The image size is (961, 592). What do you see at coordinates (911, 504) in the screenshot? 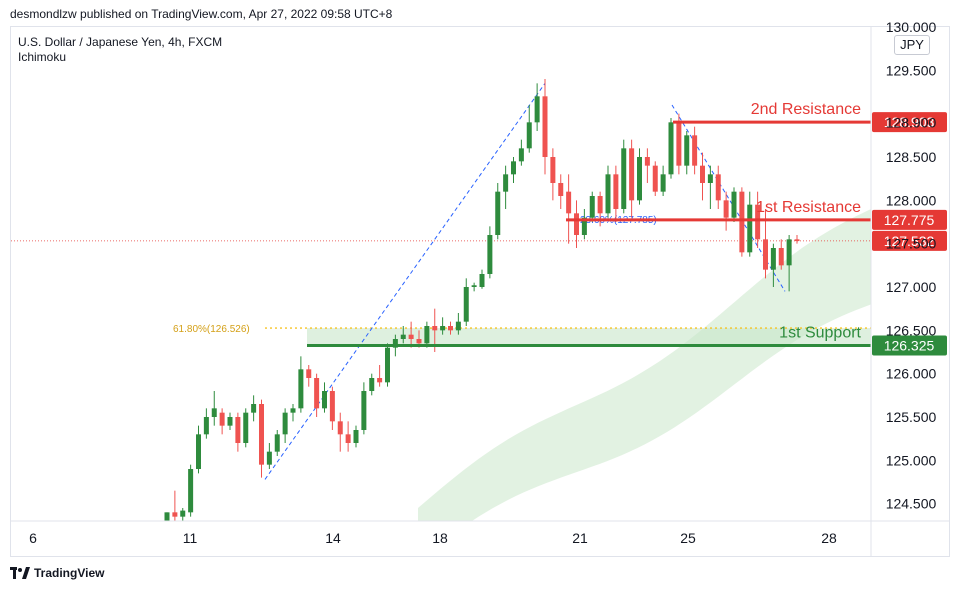
I see `y-tick-label: 124.500` at bounding box center [911, 504].